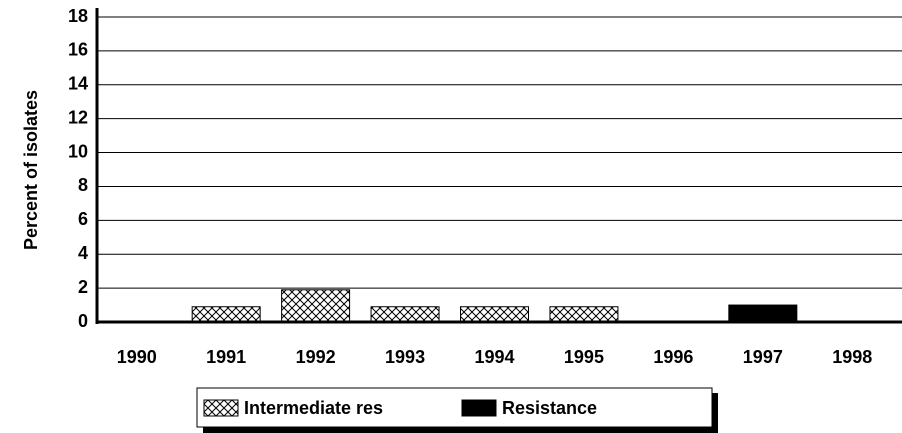 The image size is (902, 433). Describe the element at coordinates (584, 357) in the screenshot. I see `x-tick-label: 1995` at that location.